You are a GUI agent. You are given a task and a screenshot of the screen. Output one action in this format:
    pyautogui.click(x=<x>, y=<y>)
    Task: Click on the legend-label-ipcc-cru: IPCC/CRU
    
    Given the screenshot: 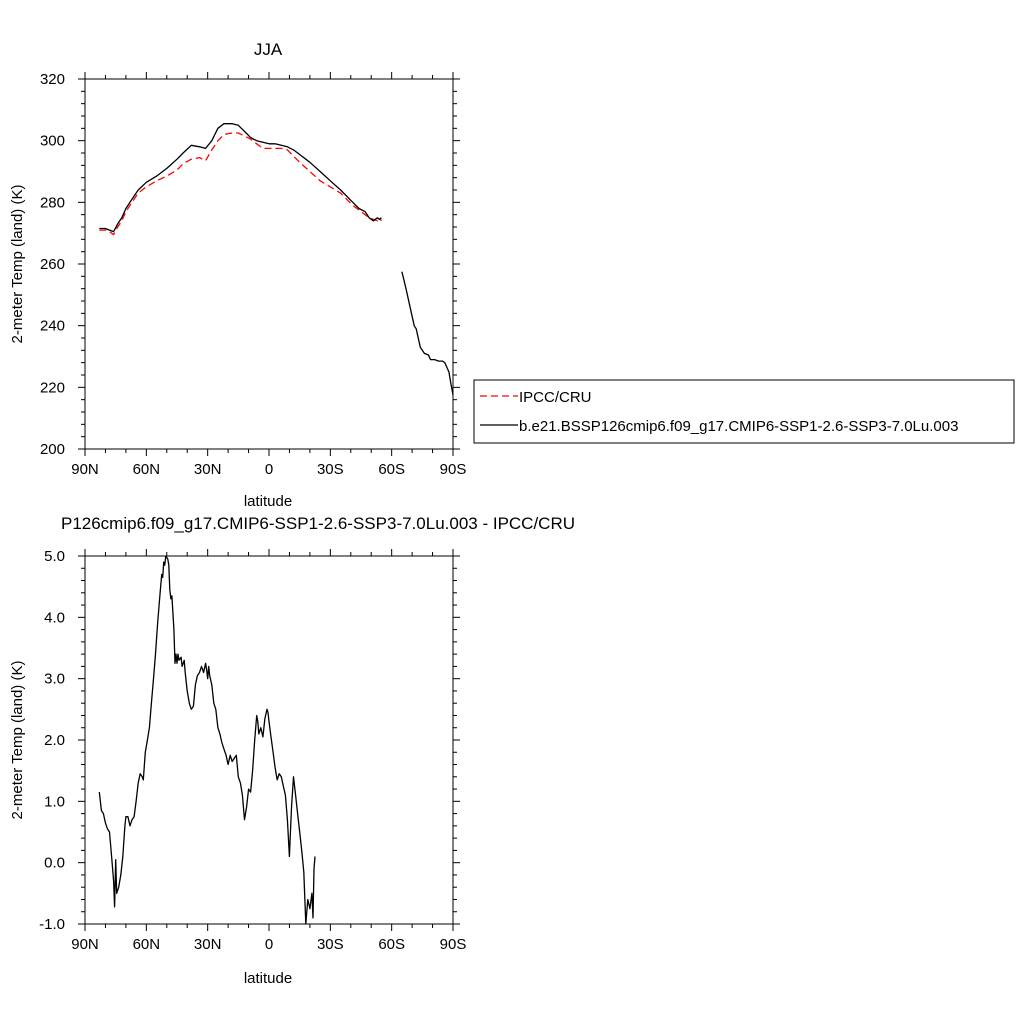 What is the action you would take?
    pyautogui.click(x=555, y=397)
    